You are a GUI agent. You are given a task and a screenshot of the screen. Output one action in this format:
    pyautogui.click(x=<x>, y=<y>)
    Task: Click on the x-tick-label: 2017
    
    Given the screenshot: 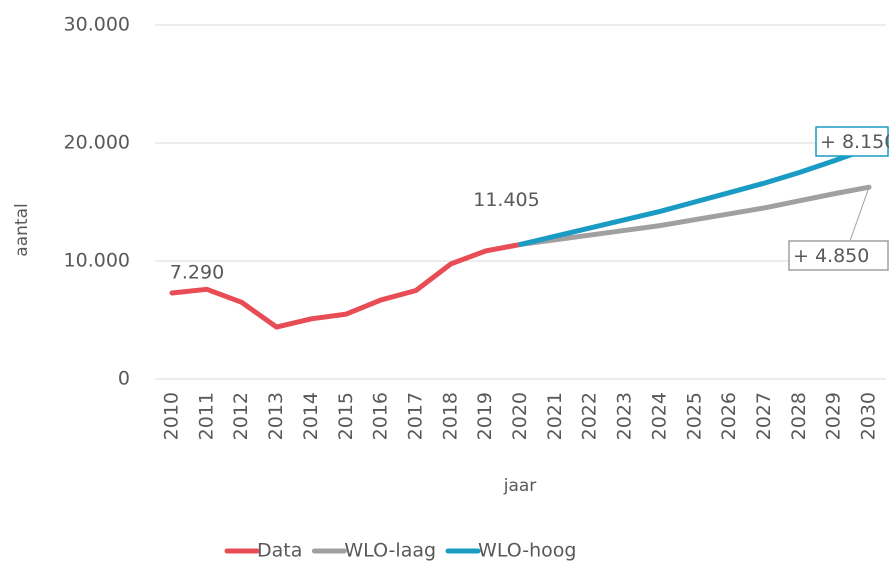 What is the action you would take?
    pyautogui.click(x=415, y=416)
    